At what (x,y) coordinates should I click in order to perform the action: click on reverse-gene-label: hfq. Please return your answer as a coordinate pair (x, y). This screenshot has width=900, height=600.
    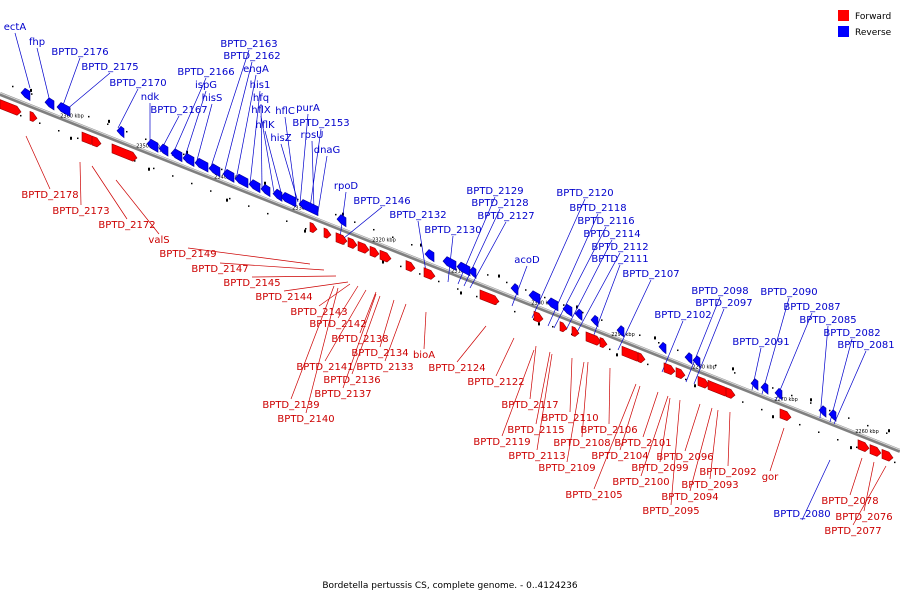
    Looking at the image, I should click on (261, 98).